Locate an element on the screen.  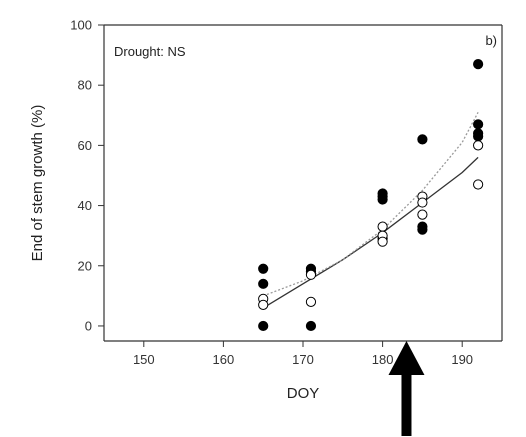
panel-label: b) is located at coordinates (491, 40).